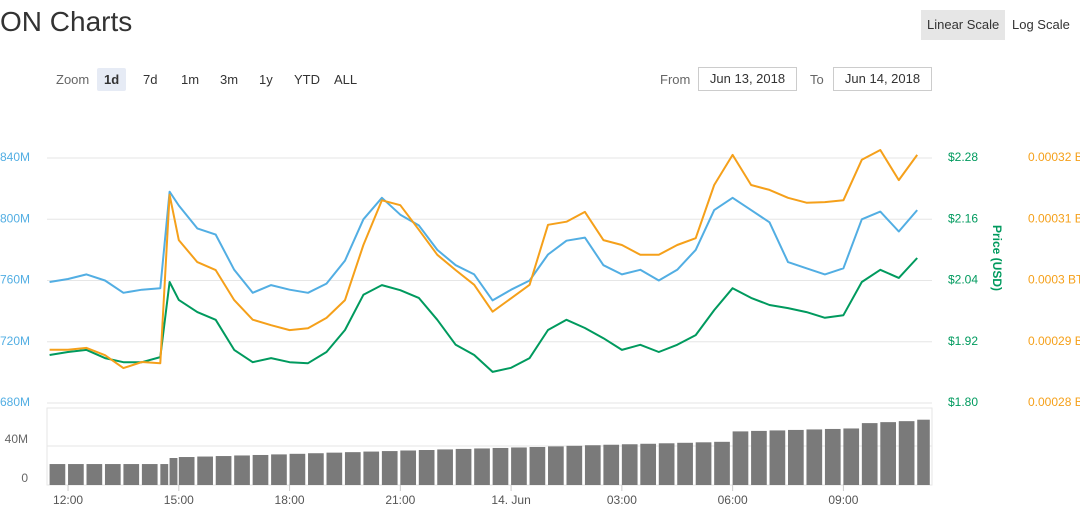 Image resolution: width=1080 pixels, height=531 pixels. I want to click on scale-button: Linear Scale, so click(963, 25).